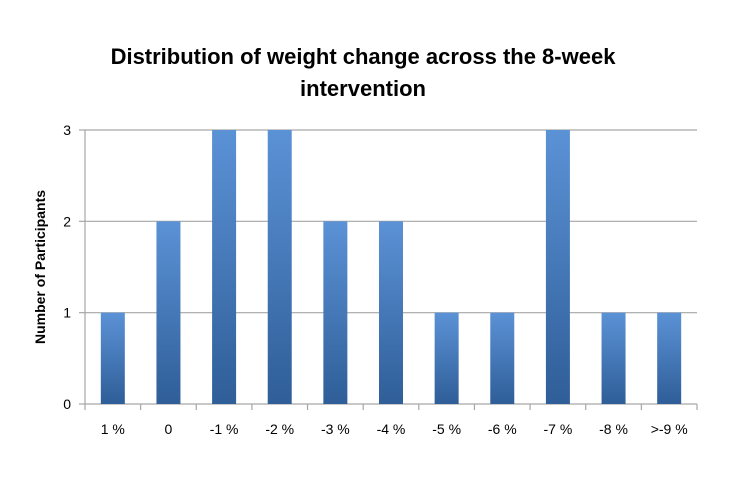  What do you see at coordinates (363, 88) in the screenshot?
I see `chart-title-line-2: intervention` at bounding box center [363, 88].